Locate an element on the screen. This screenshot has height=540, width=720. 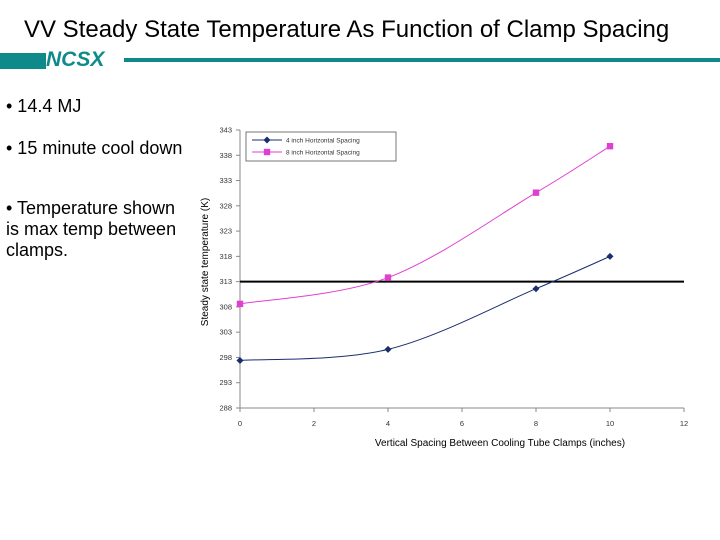
y-tick-label: 298 is located at coordinates (225, 357).